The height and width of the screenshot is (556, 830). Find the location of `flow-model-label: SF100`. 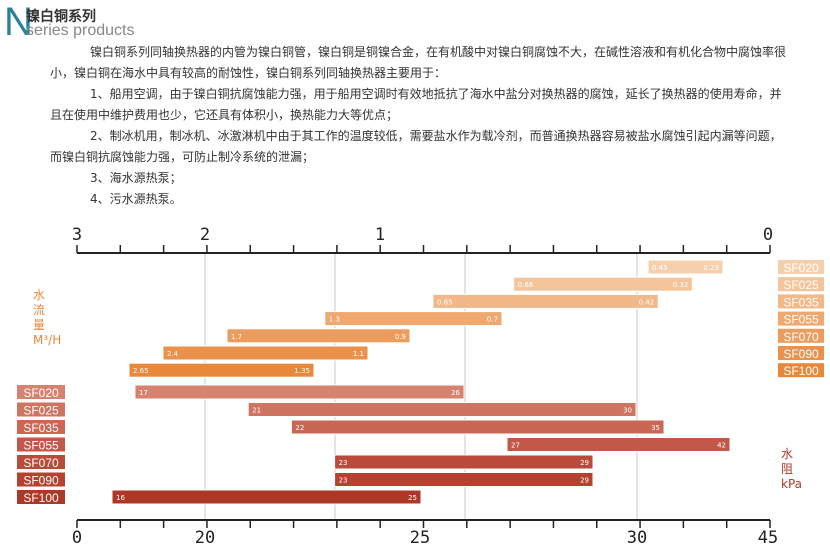

flow-model-label: SF100 is located at coordinates (801, 371).